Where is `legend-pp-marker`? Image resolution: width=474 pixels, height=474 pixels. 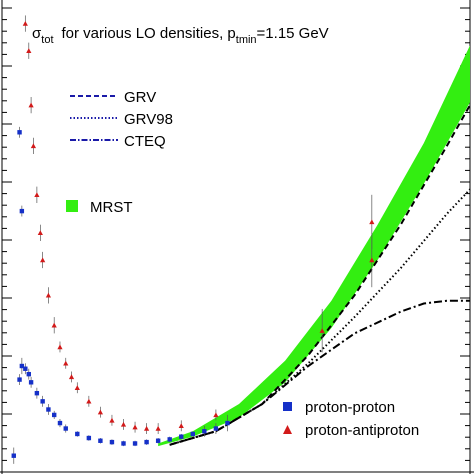
legend-pp-marker is located at coordinates (287, 406).